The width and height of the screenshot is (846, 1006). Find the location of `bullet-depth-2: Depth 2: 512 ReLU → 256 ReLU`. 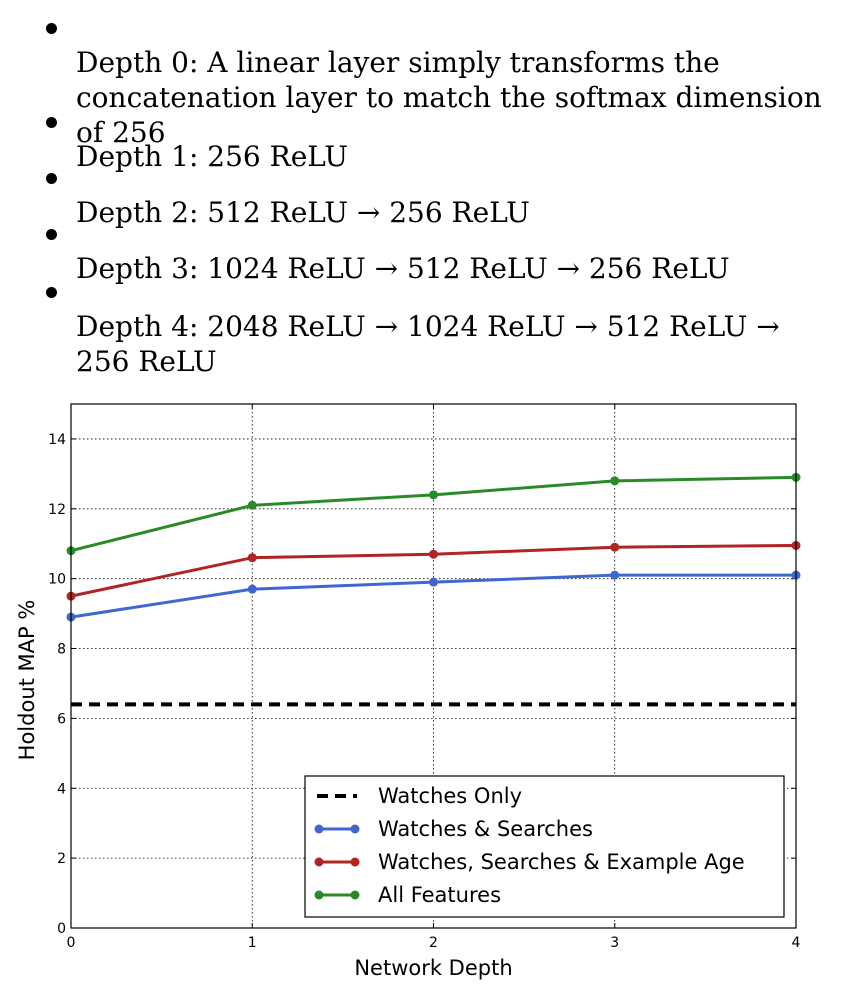

bullet-depth-2: Depth 2: 512 ReLU → 256 ReLU is located at coordinates (436, 195).